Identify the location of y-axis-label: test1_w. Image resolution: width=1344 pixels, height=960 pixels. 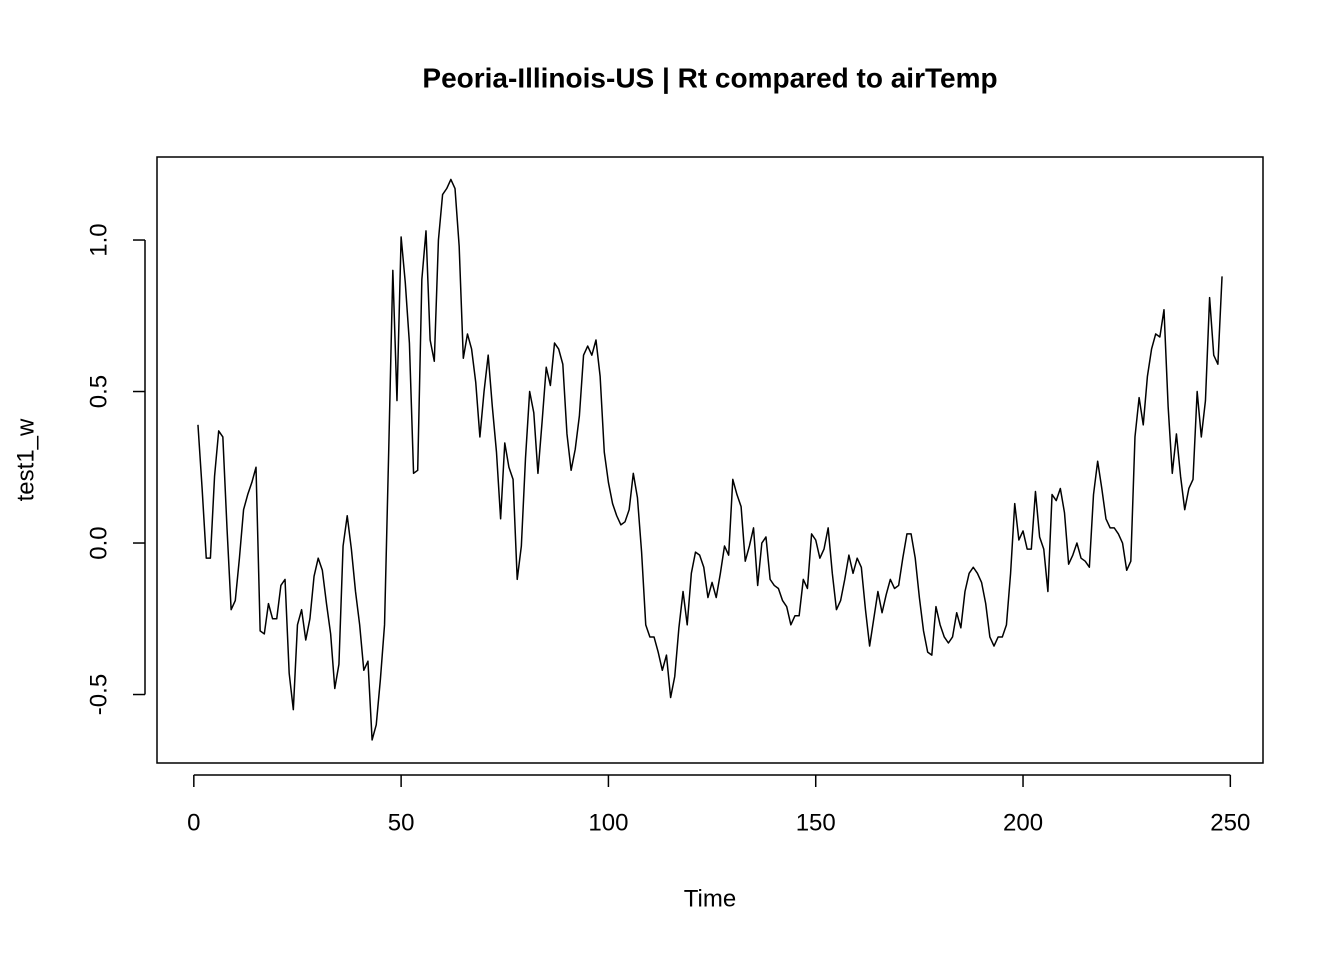
(25, 459).